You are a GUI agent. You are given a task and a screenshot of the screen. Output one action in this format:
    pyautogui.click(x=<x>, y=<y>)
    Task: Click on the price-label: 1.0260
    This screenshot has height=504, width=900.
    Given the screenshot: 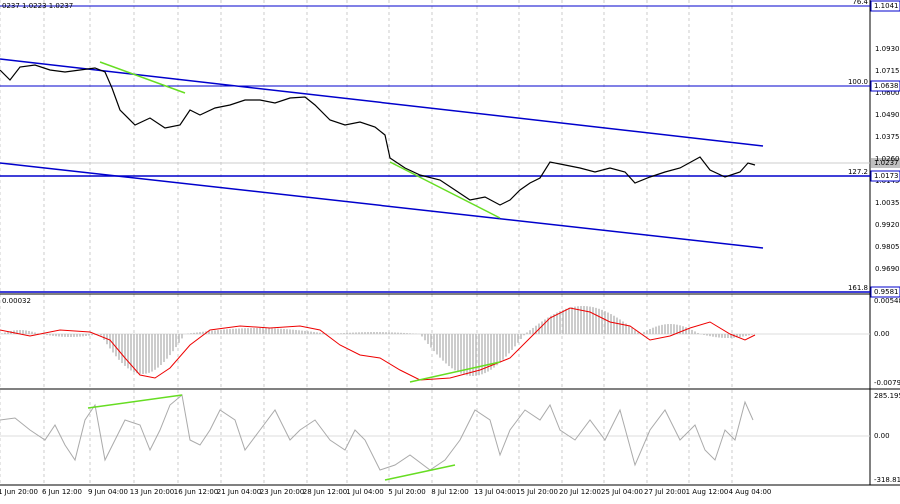 What is the action you would take?
    pyautogui.click(x=887, y=159)
    